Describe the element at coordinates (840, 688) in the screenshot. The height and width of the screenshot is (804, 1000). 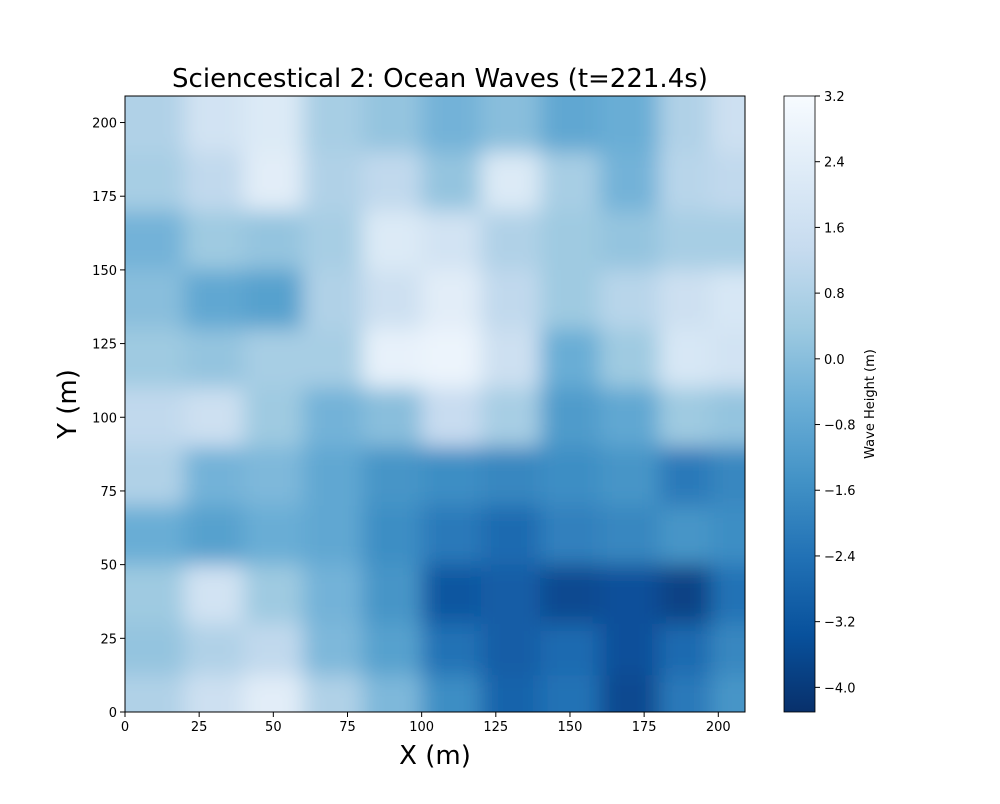
I see `colorbar-tick-label: −4.0` at that location.